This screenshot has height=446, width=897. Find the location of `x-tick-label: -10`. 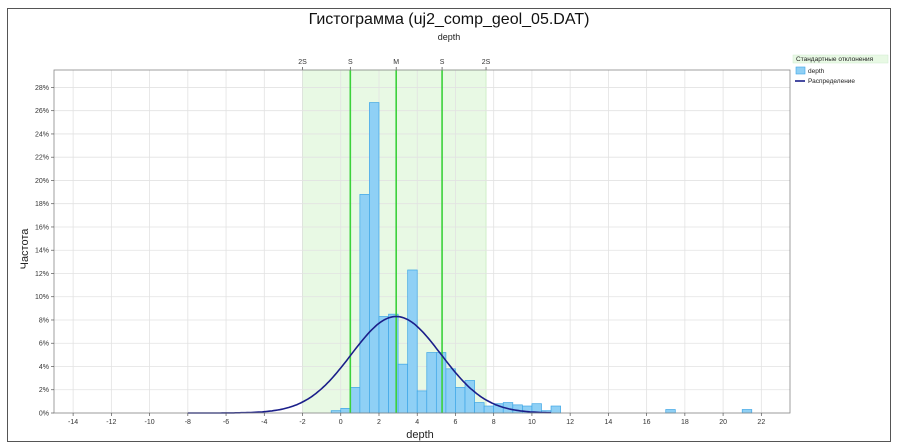

x-tick-label: -10 is located at coordinates (150, 422).